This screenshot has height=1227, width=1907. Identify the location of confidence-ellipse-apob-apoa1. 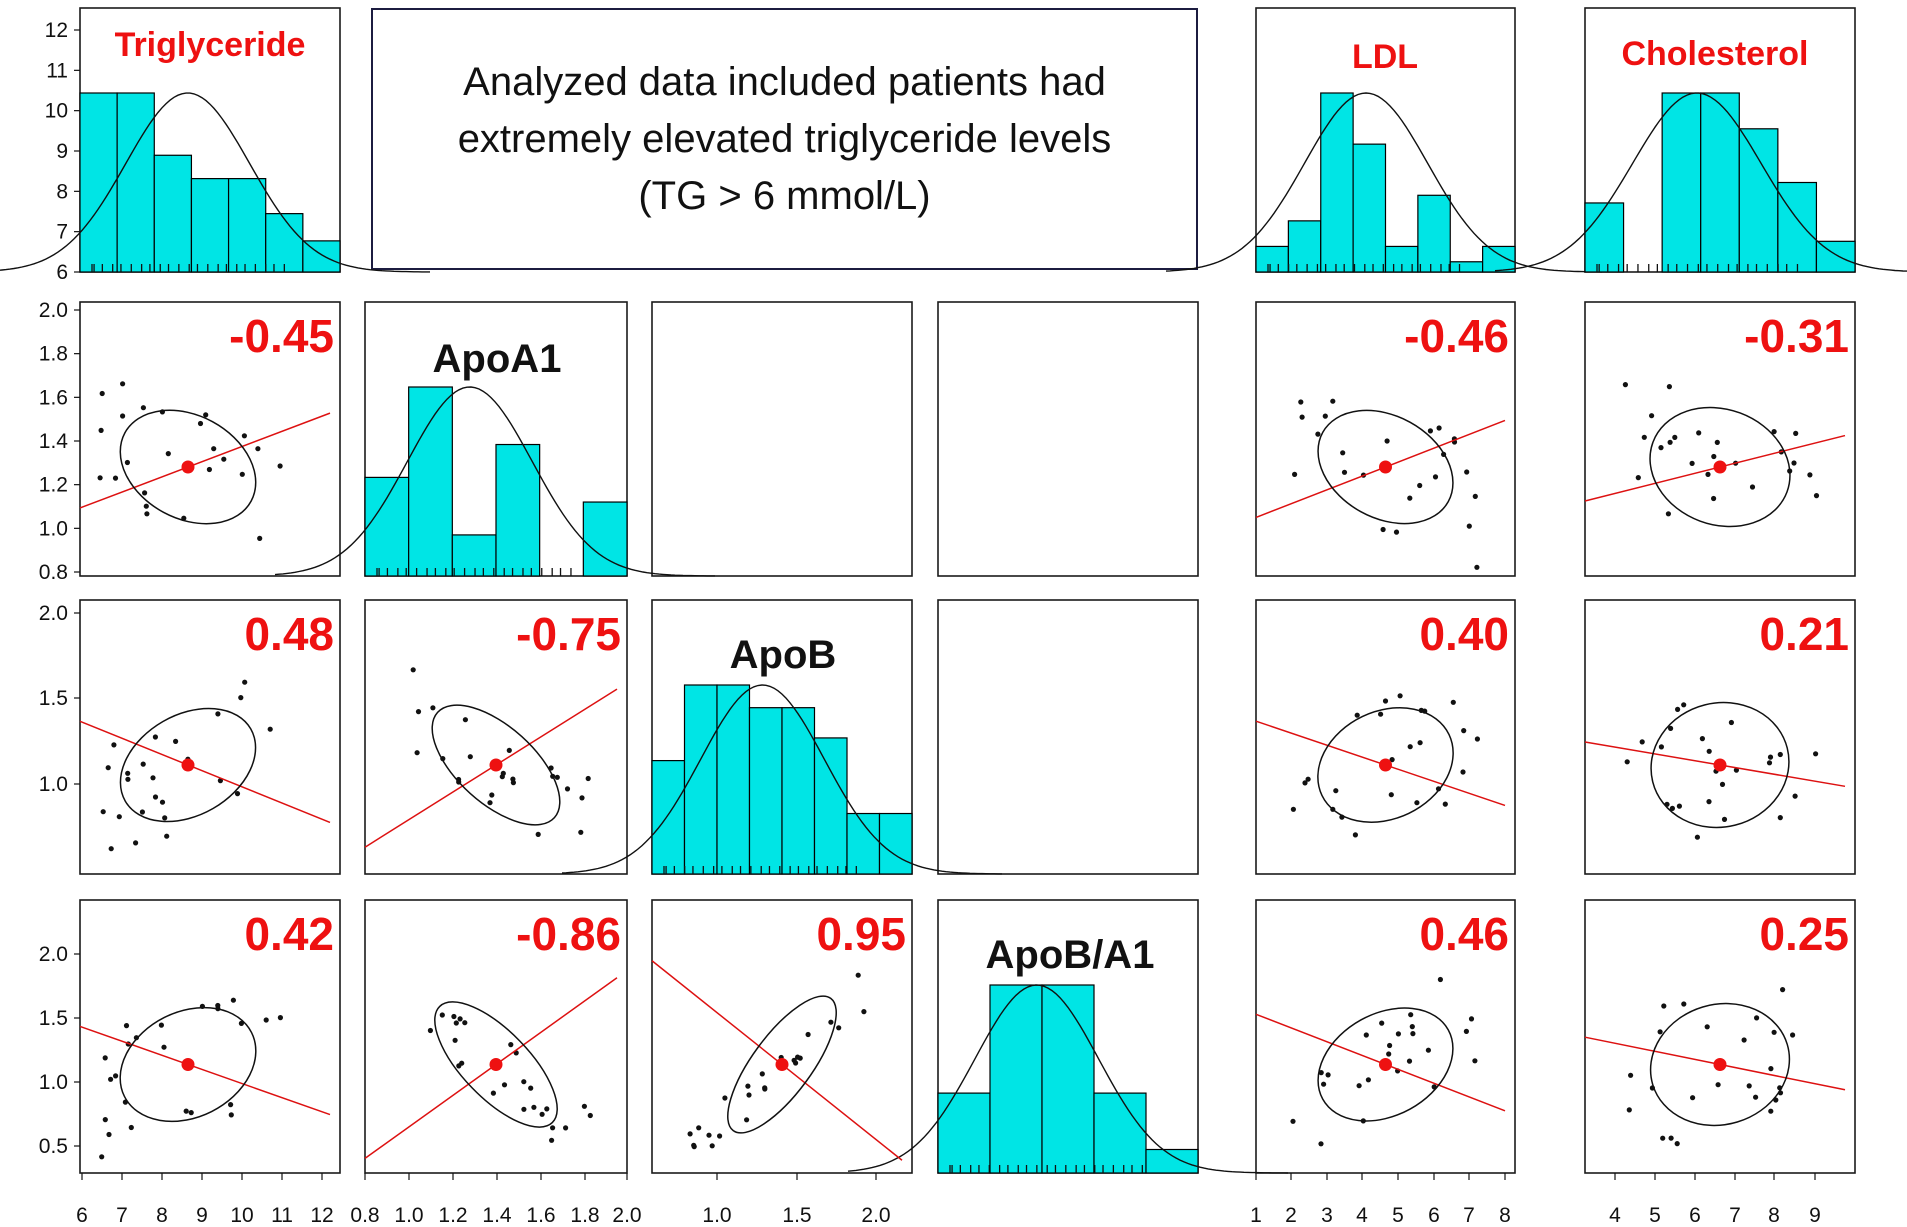
(496, 765).